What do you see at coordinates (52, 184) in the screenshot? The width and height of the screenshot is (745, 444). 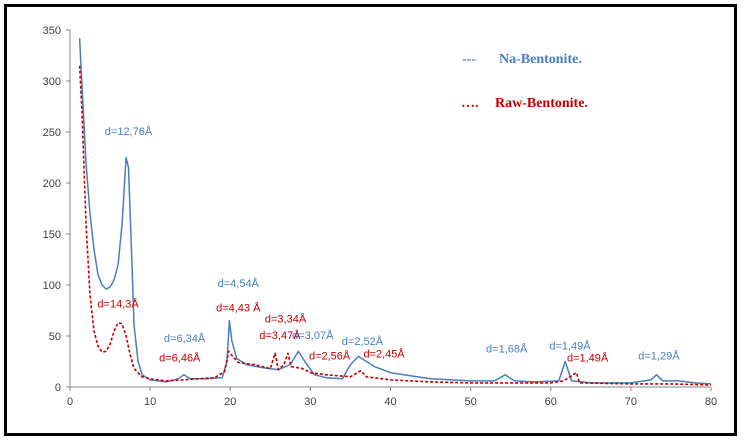 I see `y-tick-label: 200` at bounding box center [52, 184].